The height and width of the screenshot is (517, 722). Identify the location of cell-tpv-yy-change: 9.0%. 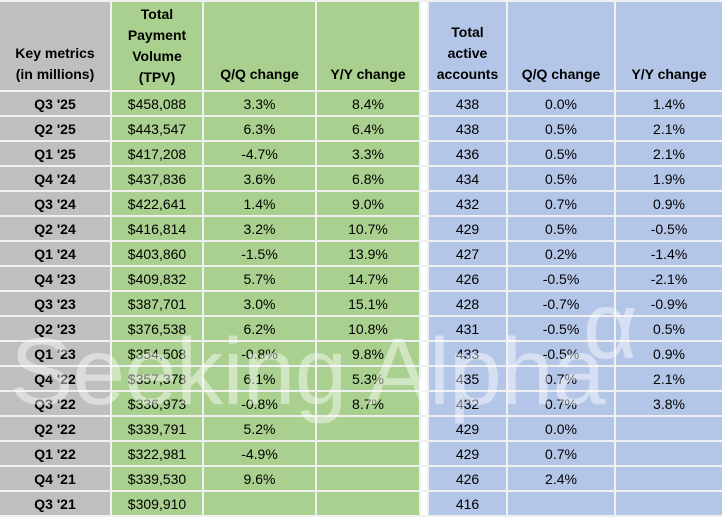
(368, 203).